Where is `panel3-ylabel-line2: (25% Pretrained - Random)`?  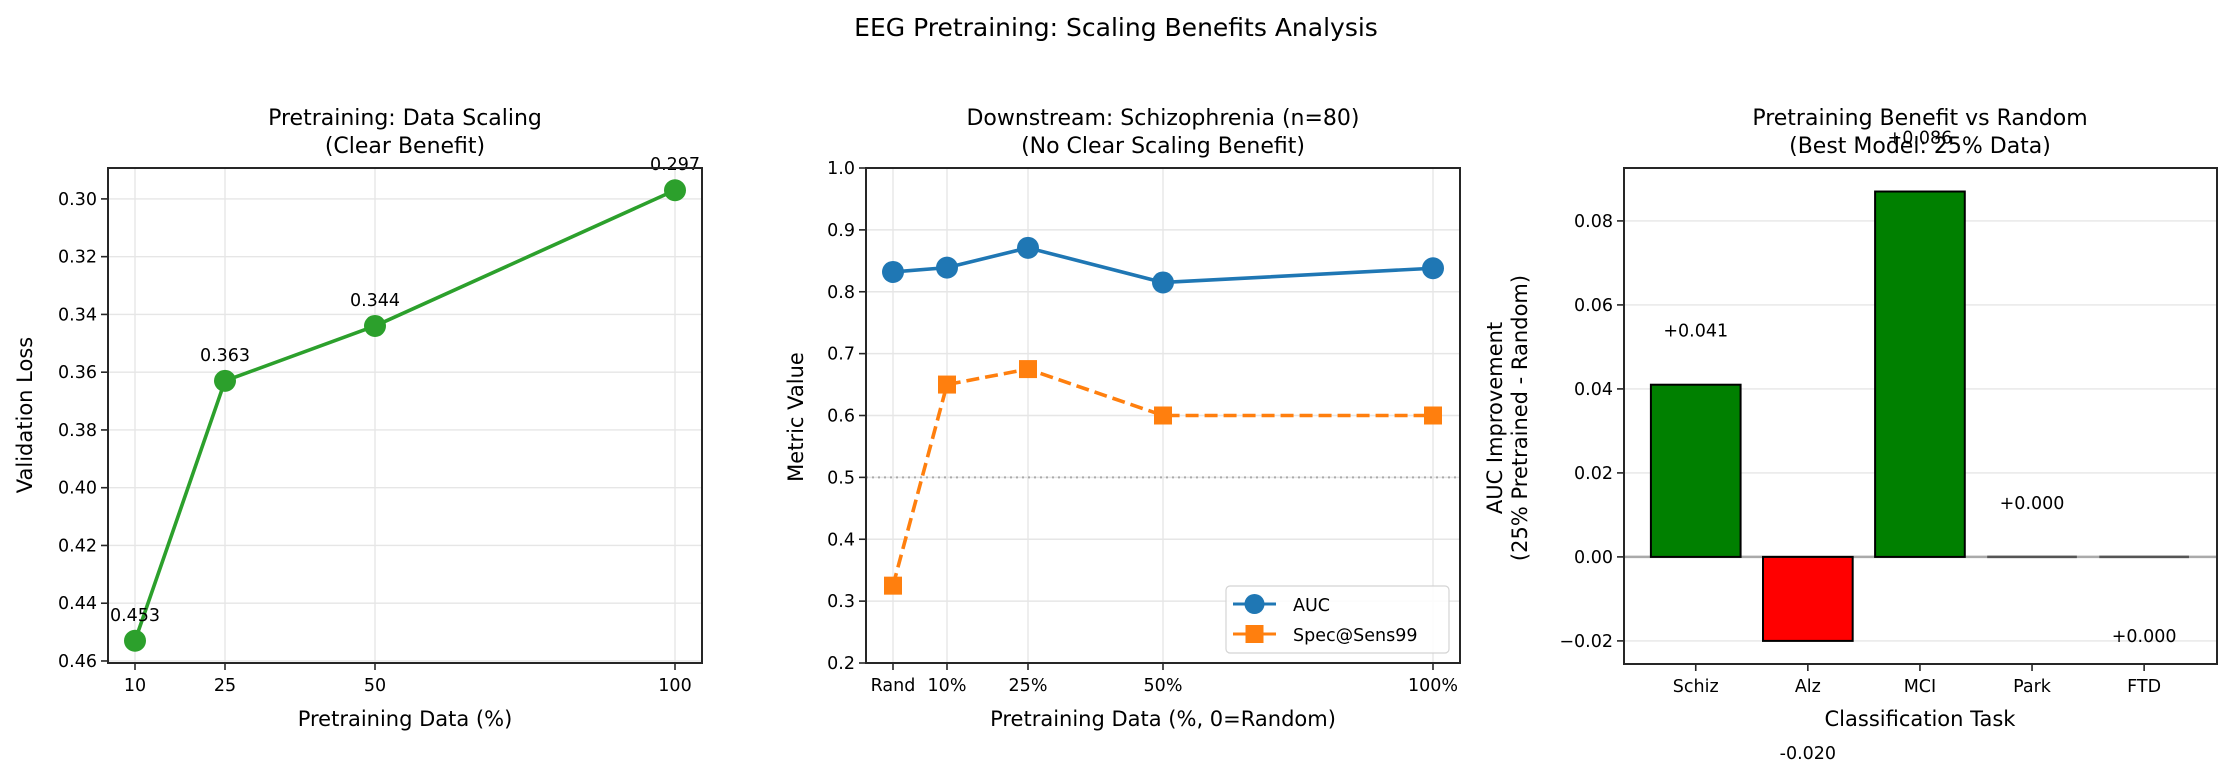
panel3-ylabel-line2: (25% Pretrained - Random) is located at coordinates (1520, 418).